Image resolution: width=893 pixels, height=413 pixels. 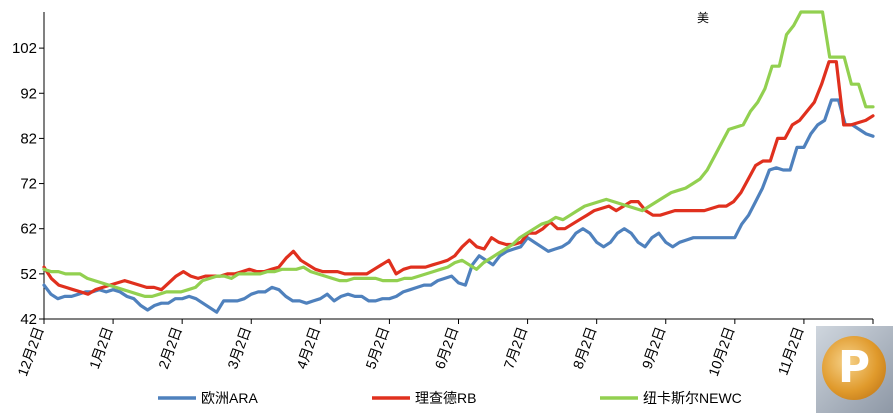 I want to click on logo-disc: P, so click(x=854, y=368).